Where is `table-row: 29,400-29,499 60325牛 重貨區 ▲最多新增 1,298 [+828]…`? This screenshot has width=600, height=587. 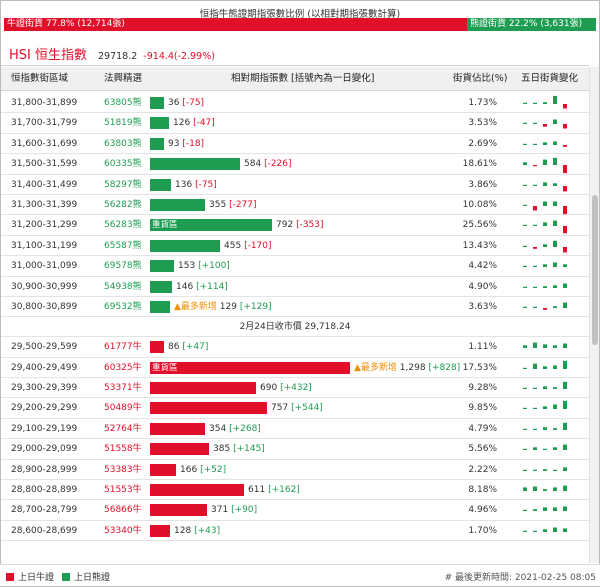 table-row: 29,400-29,499 60325牛 重貨區 ▲最多新增 1,298 [+828]… is located at coordinates (295, 368).